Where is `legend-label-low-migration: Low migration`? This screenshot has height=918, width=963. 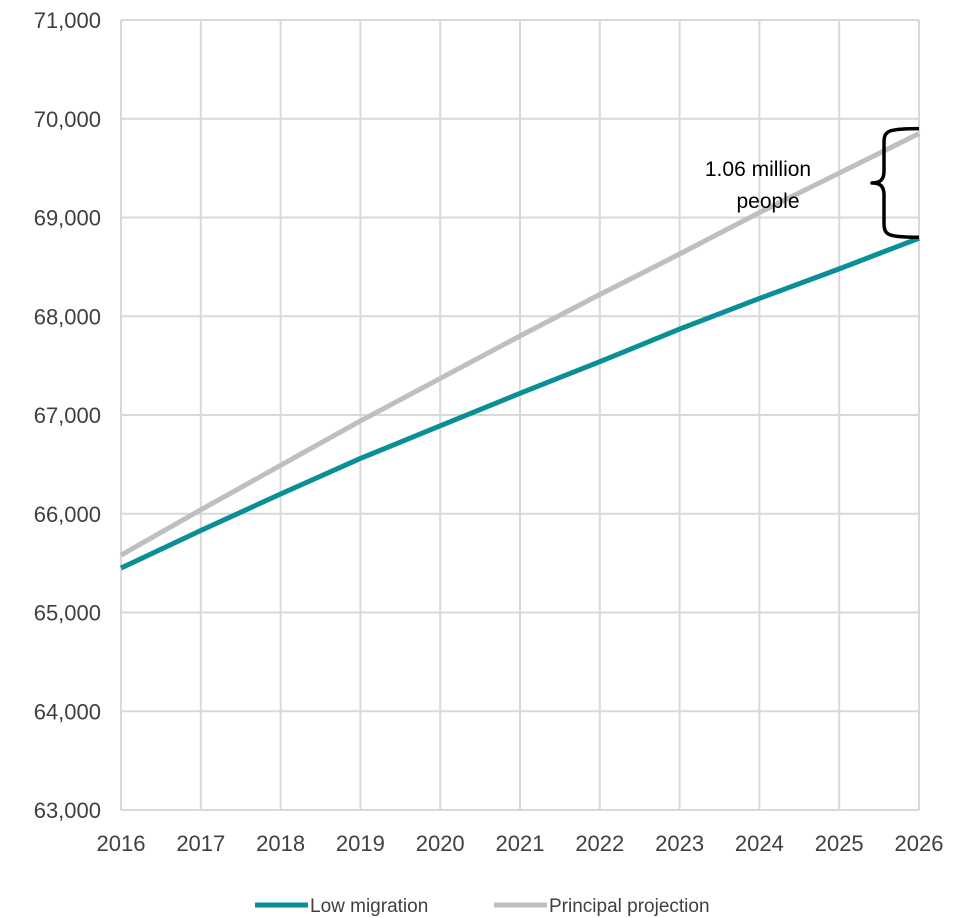 legend-label-low-migration: Low migration is located at coordinates (369, 906).